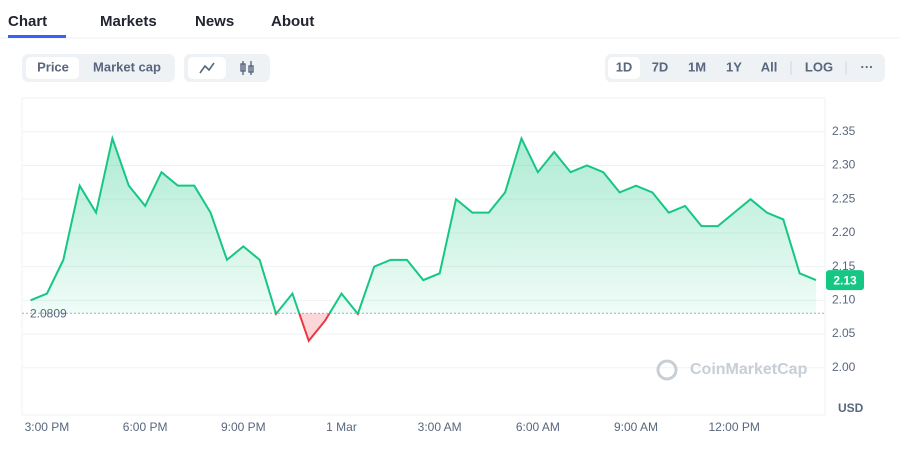 The height and width of the screenshot is (460, 900). I want to click on range-active, so click(624, 68).